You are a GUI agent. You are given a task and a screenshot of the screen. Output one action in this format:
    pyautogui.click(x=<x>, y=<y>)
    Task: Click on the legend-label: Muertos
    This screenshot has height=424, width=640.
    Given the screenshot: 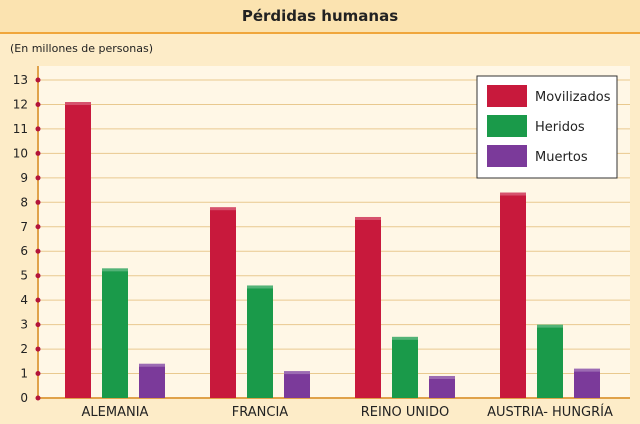 What is the action you would take?
    pyautogui.click(x=561, y=157)
    